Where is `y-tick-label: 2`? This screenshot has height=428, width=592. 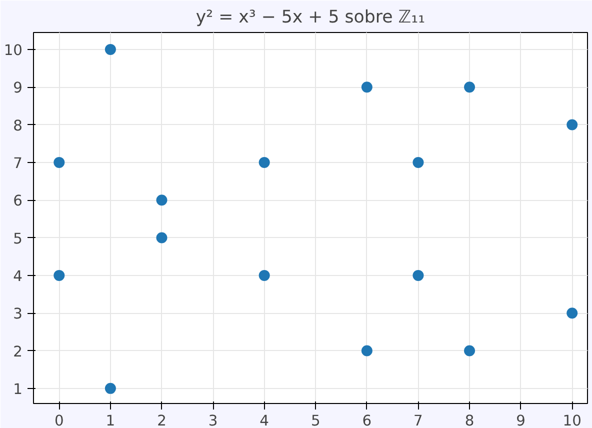
y-tick-label: 2 is located at coordinates (18, 351).